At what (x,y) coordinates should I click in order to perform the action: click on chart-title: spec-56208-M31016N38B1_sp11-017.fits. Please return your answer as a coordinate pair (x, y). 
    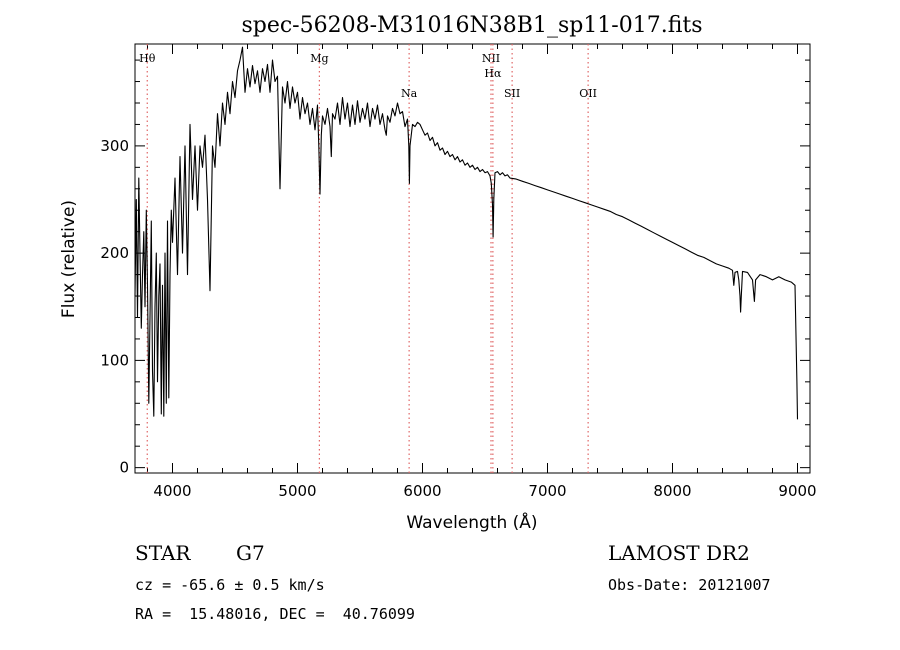
    Looking at the image, I should click on (471, 25).